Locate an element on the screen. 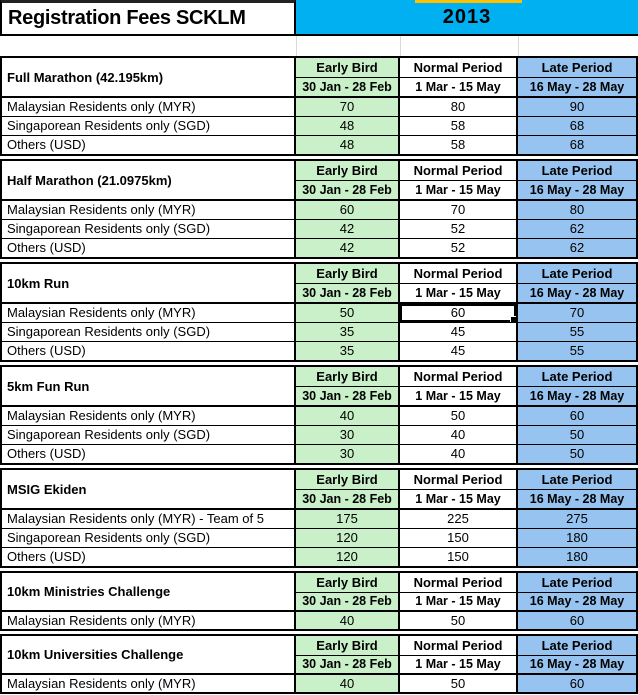  section-name-cell: 10km Run is located at coordinates (38, 283).